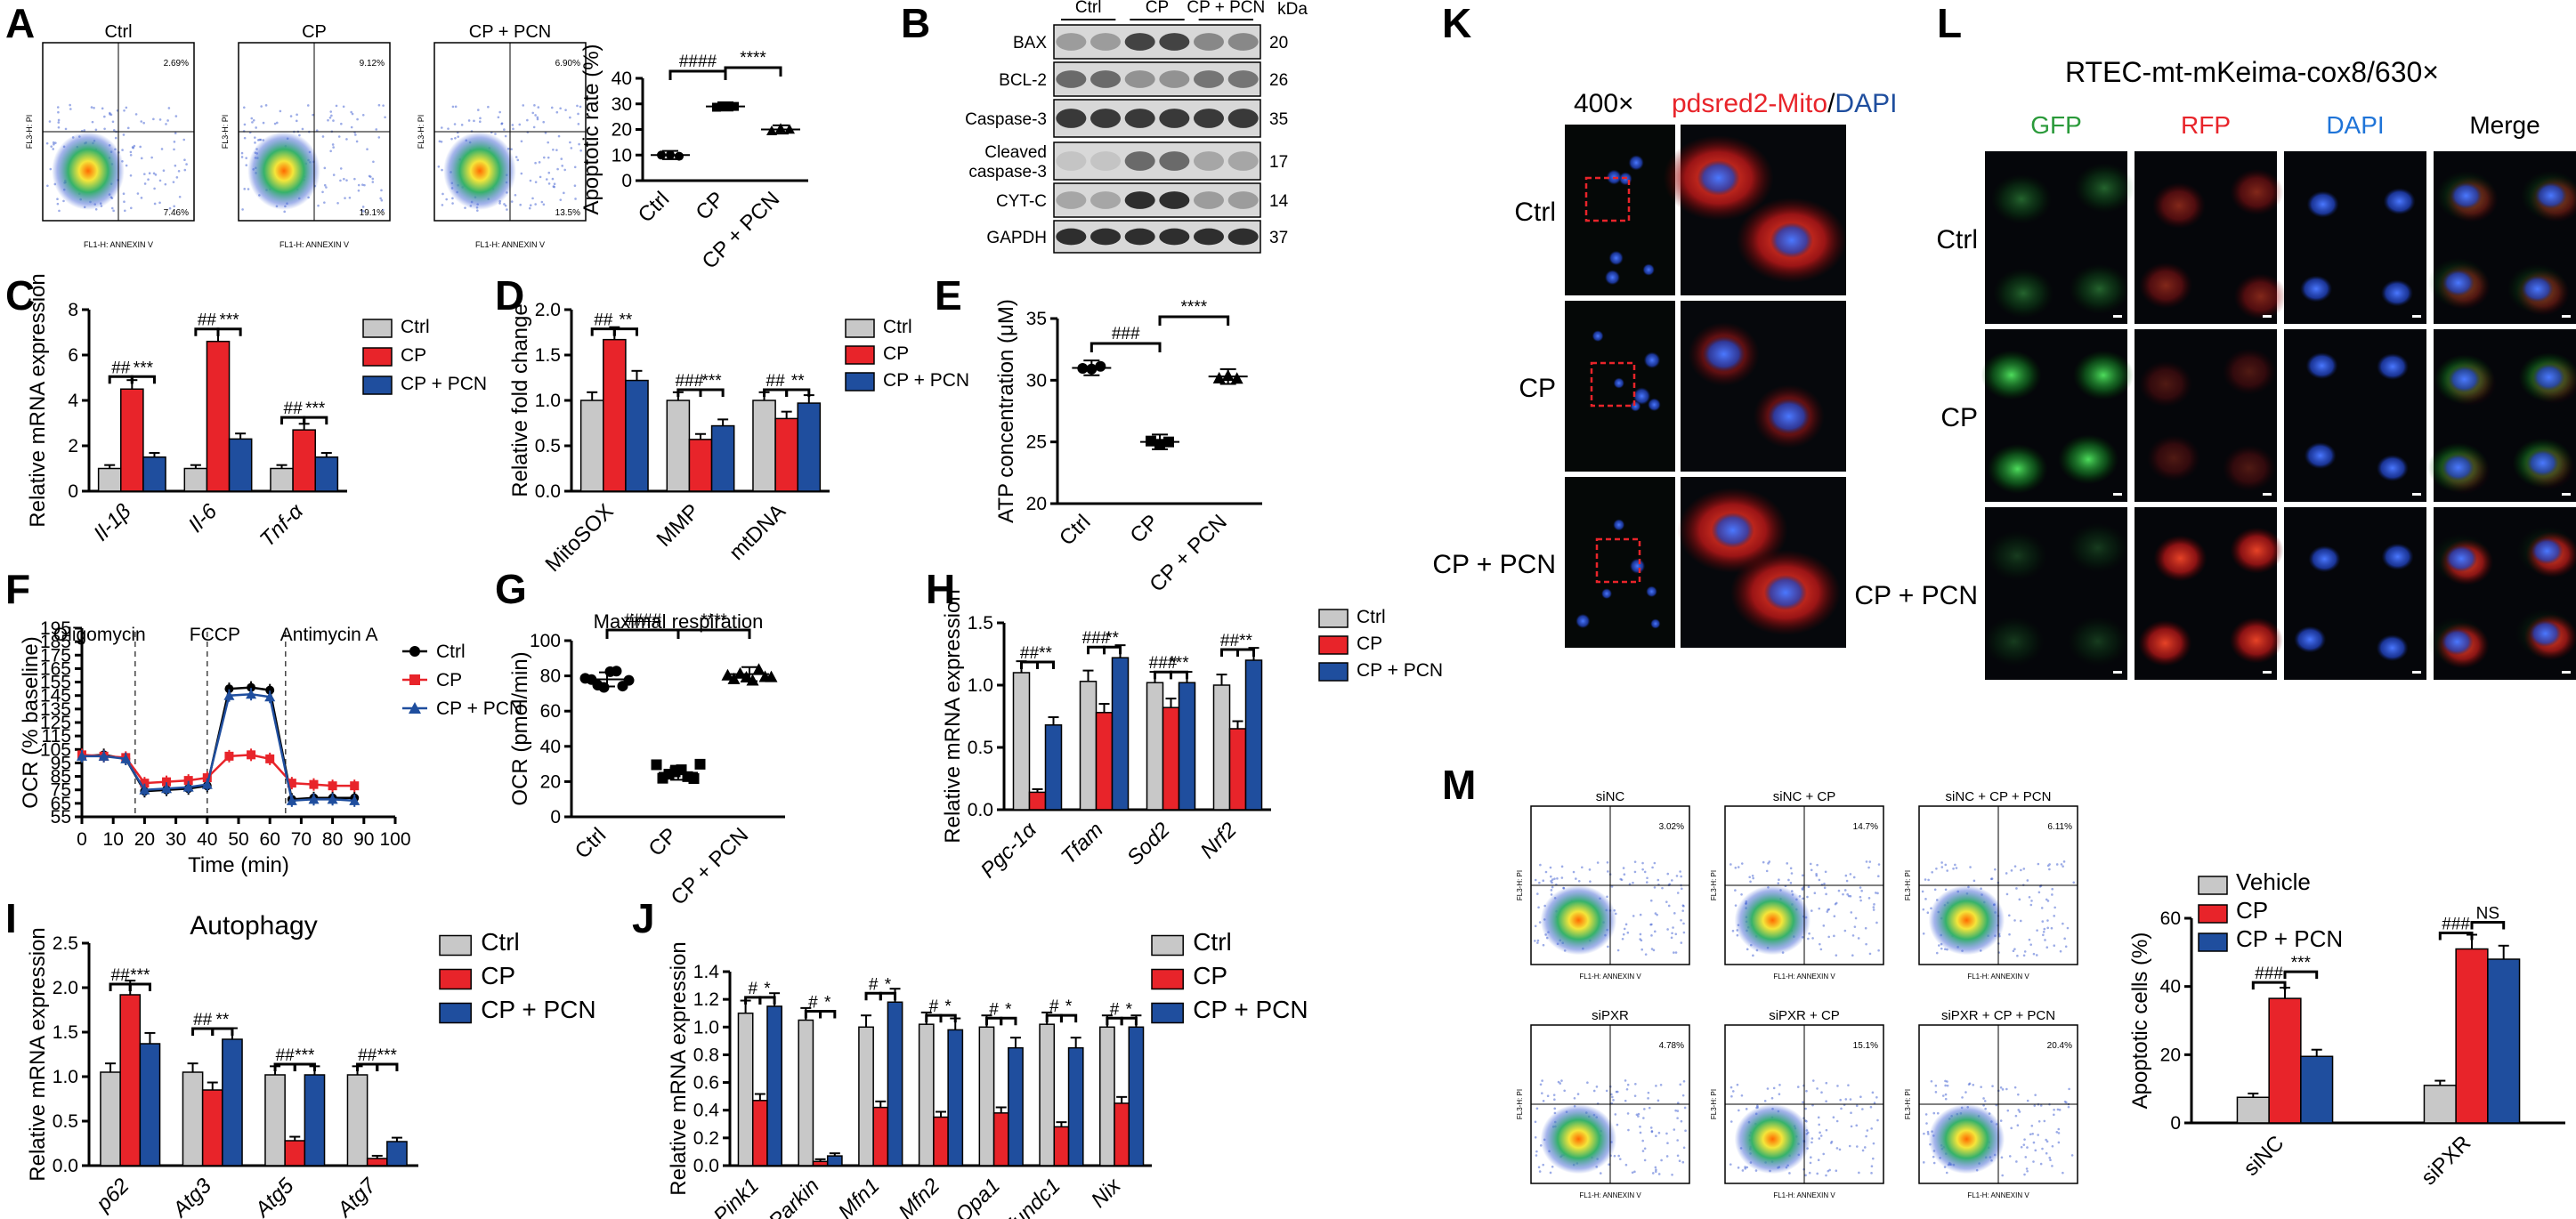  What do you see at coordinates (1145, 529) in the screenshot?
I see `x-tick-label: CP` at bounding box center [1145, 529].